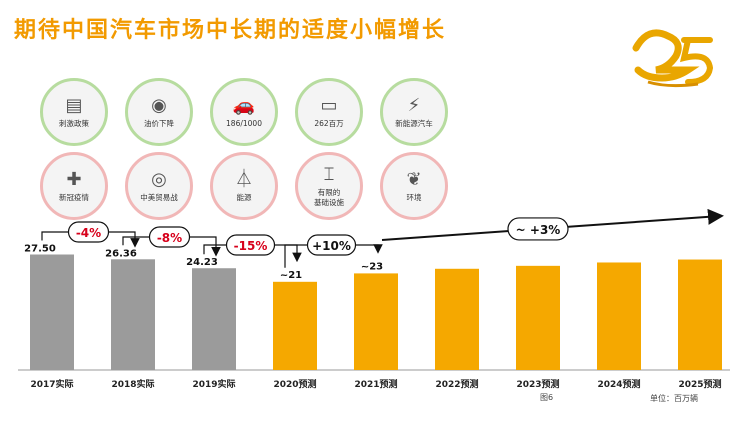  Describe the element at coordinates (51, 384) in the screenshot. I see `x-tick-label: 2017实际` at that location.